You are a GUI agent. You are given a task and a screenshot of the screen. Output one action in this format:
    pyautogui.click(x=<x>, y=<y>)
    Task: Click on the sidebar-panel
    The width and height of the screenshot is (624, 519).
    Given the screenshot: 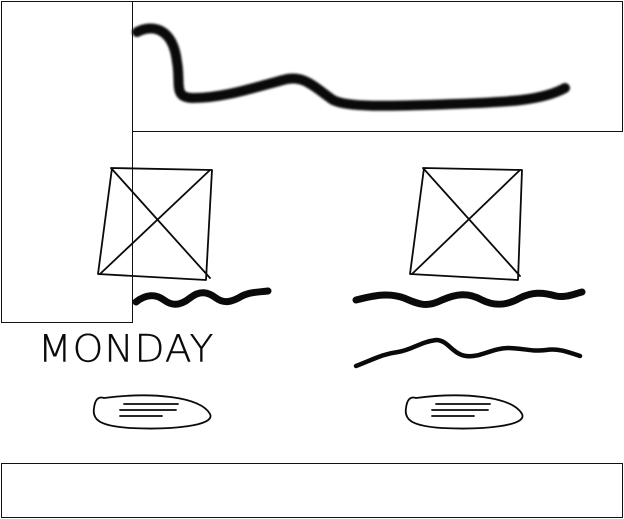 What is the action you would take?
    pyautogui.click(x=67, y=162)
    